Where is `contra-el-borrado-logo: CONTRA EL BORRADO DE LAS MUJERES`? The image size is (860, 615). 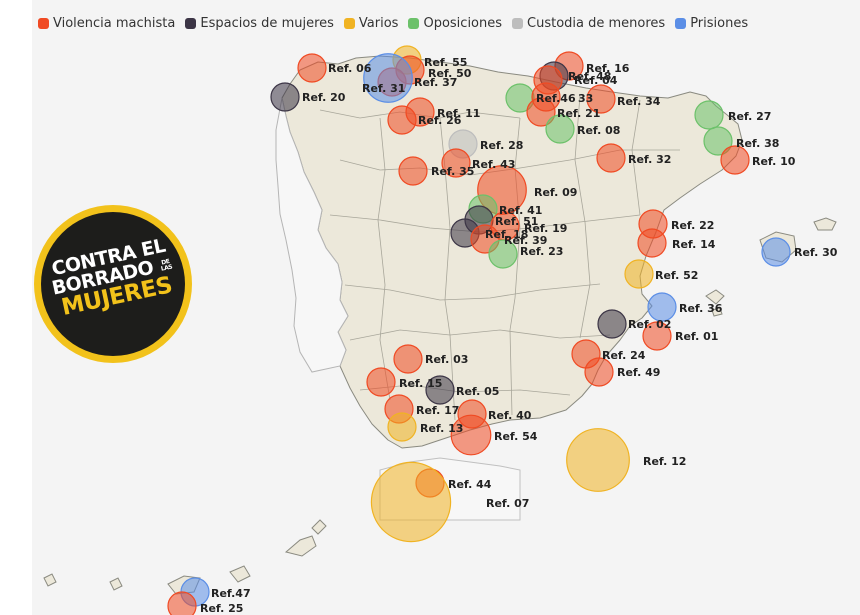 contra-el-borrado-logo: CONTRA EL BORRADO DE LAS MUJERES is located at coordinates (113, 284).